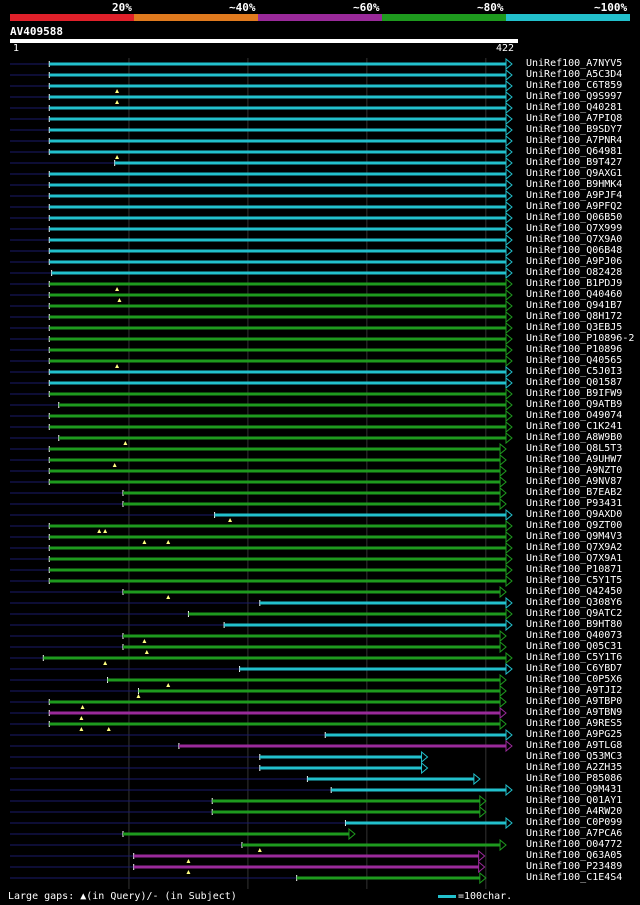 The width and height of the screenshot is (640, 905). I want to click on hit-label: UniRef100_A2ZH35, so click(574, 767).